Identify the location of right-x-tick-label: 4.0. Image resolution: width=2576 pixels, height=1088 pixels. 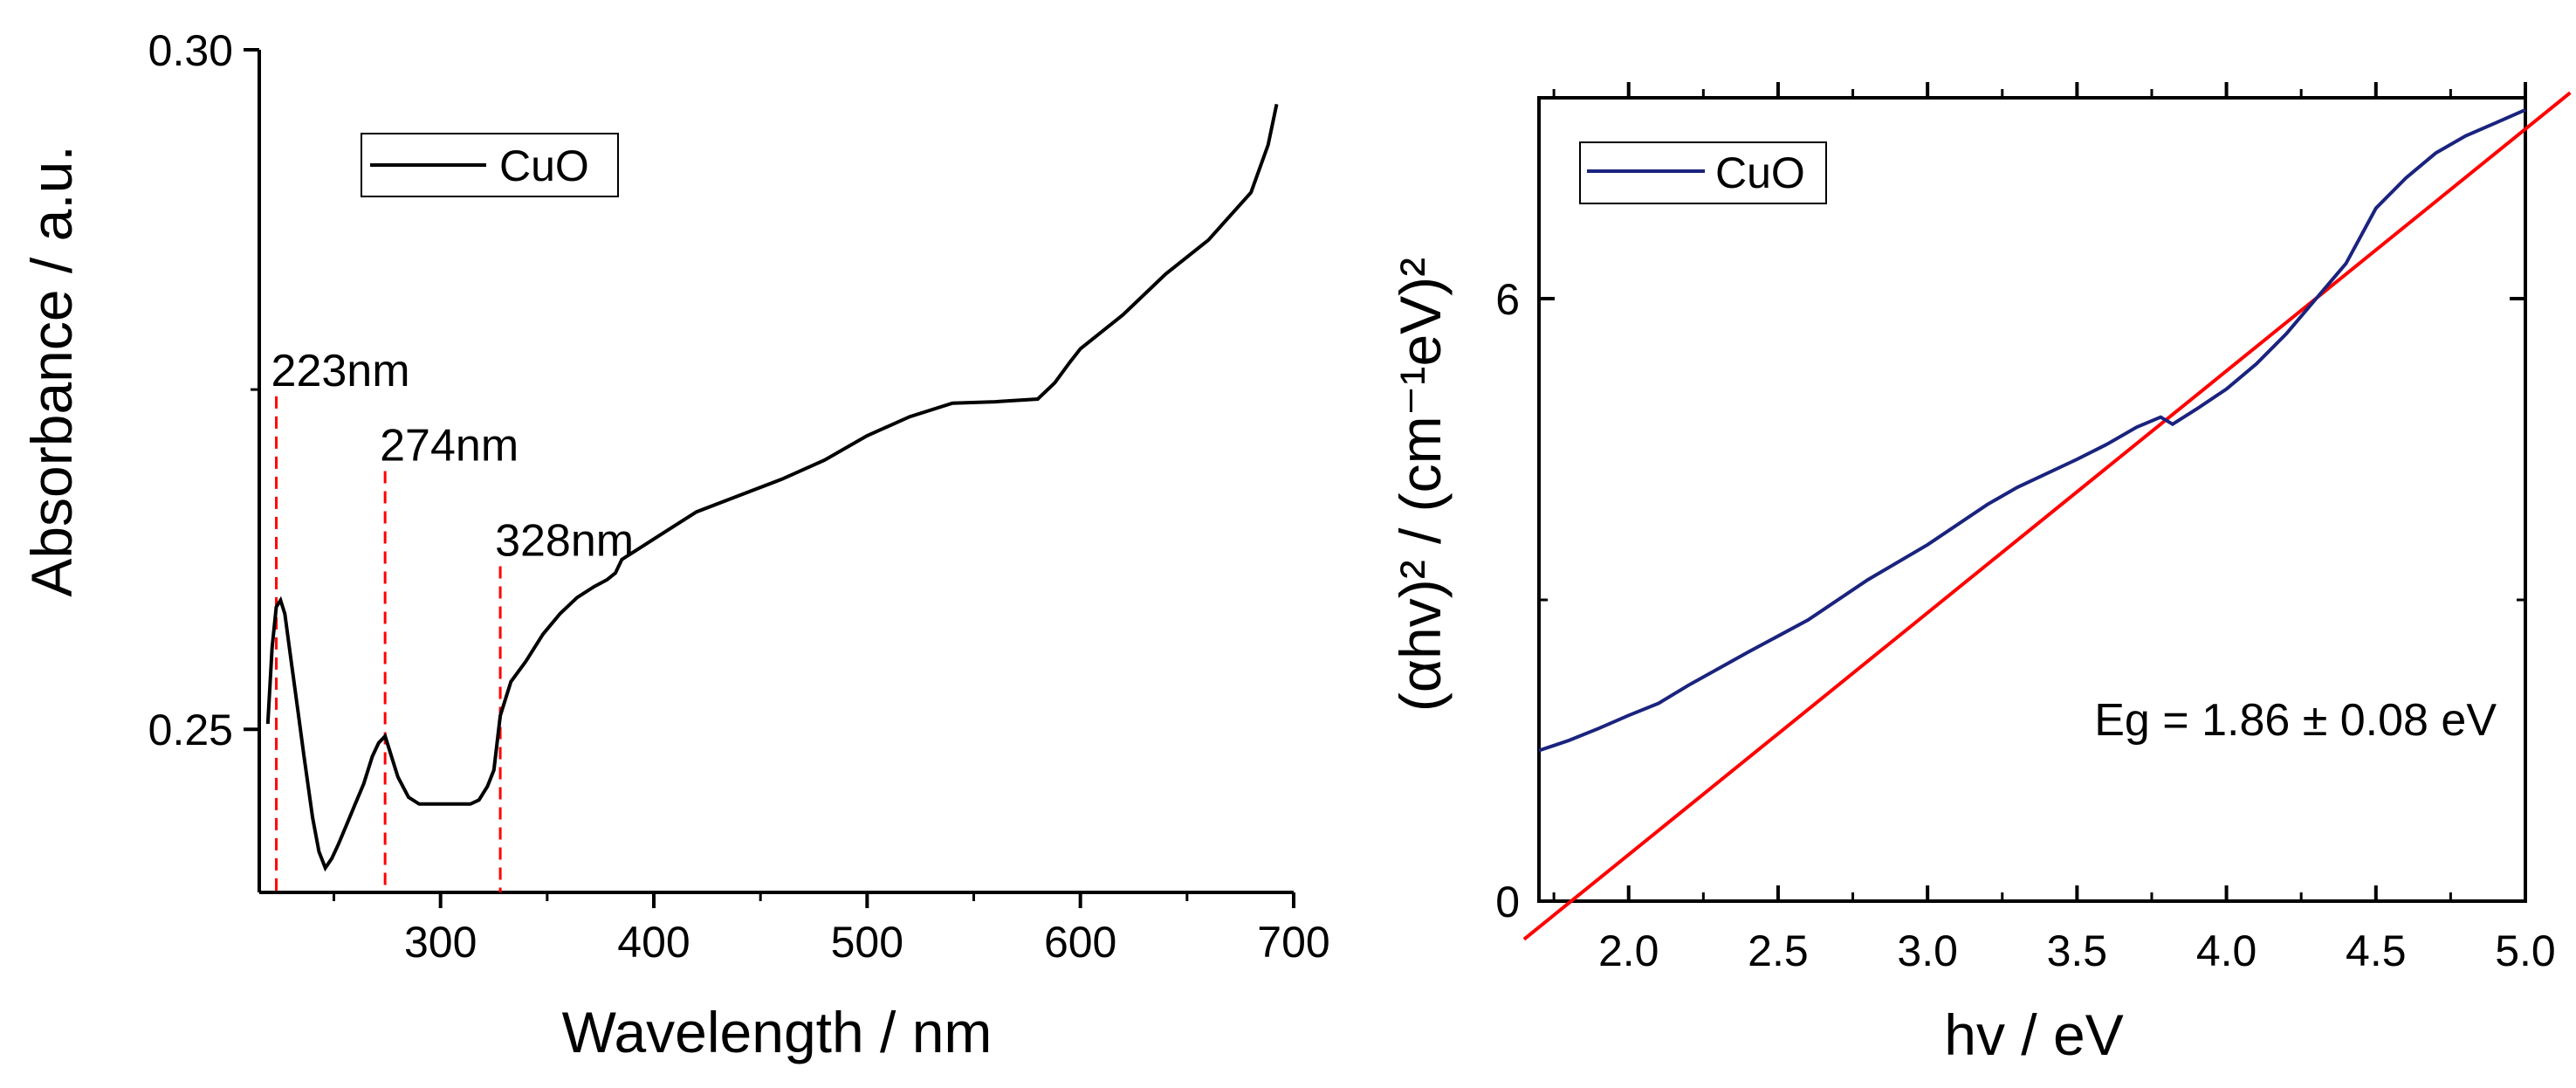
(2226, 951).